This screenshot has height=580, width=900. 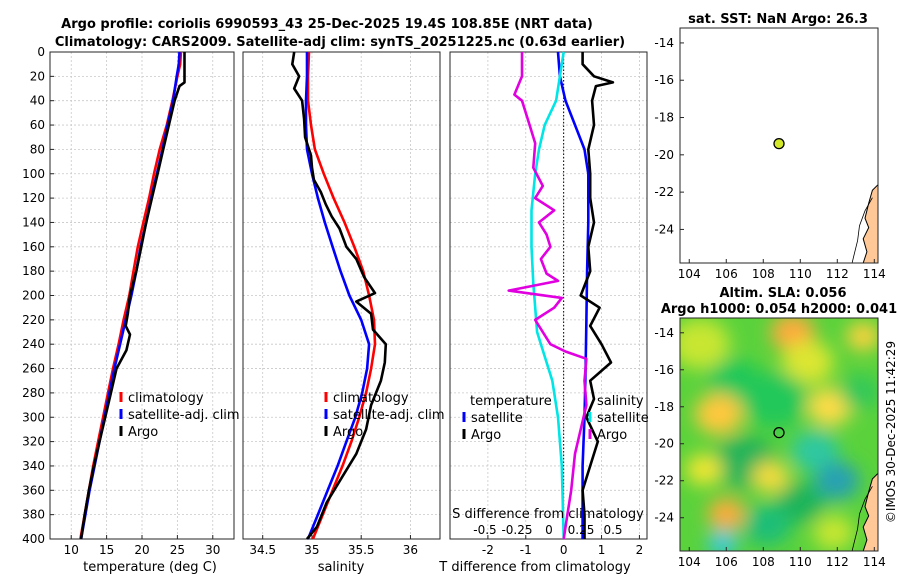 I want to click on y-tick-label: 240, so click(x=33, y=344).